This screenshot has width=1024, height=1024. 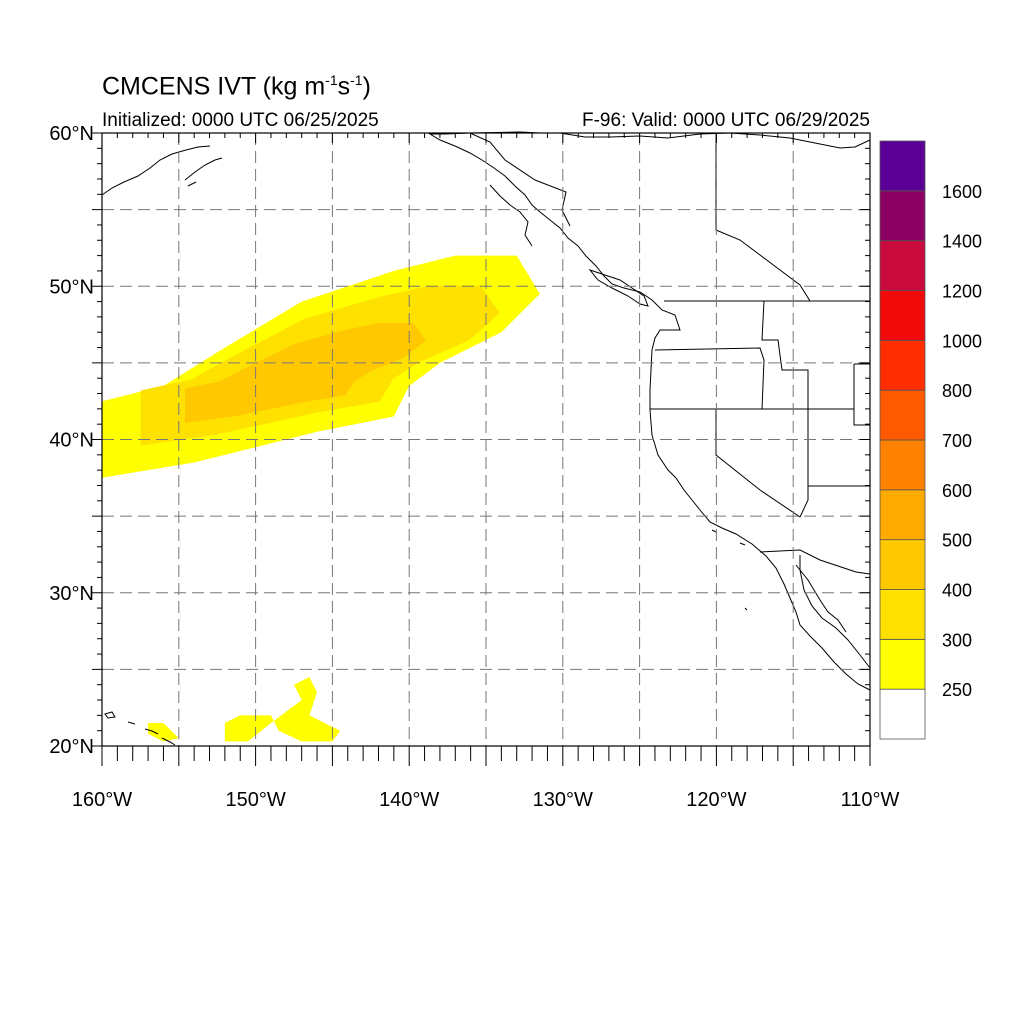 What do you see at coordinates (785, 354) in the screenshot?
I see `idaho-border` at bounding box center [785, 354].